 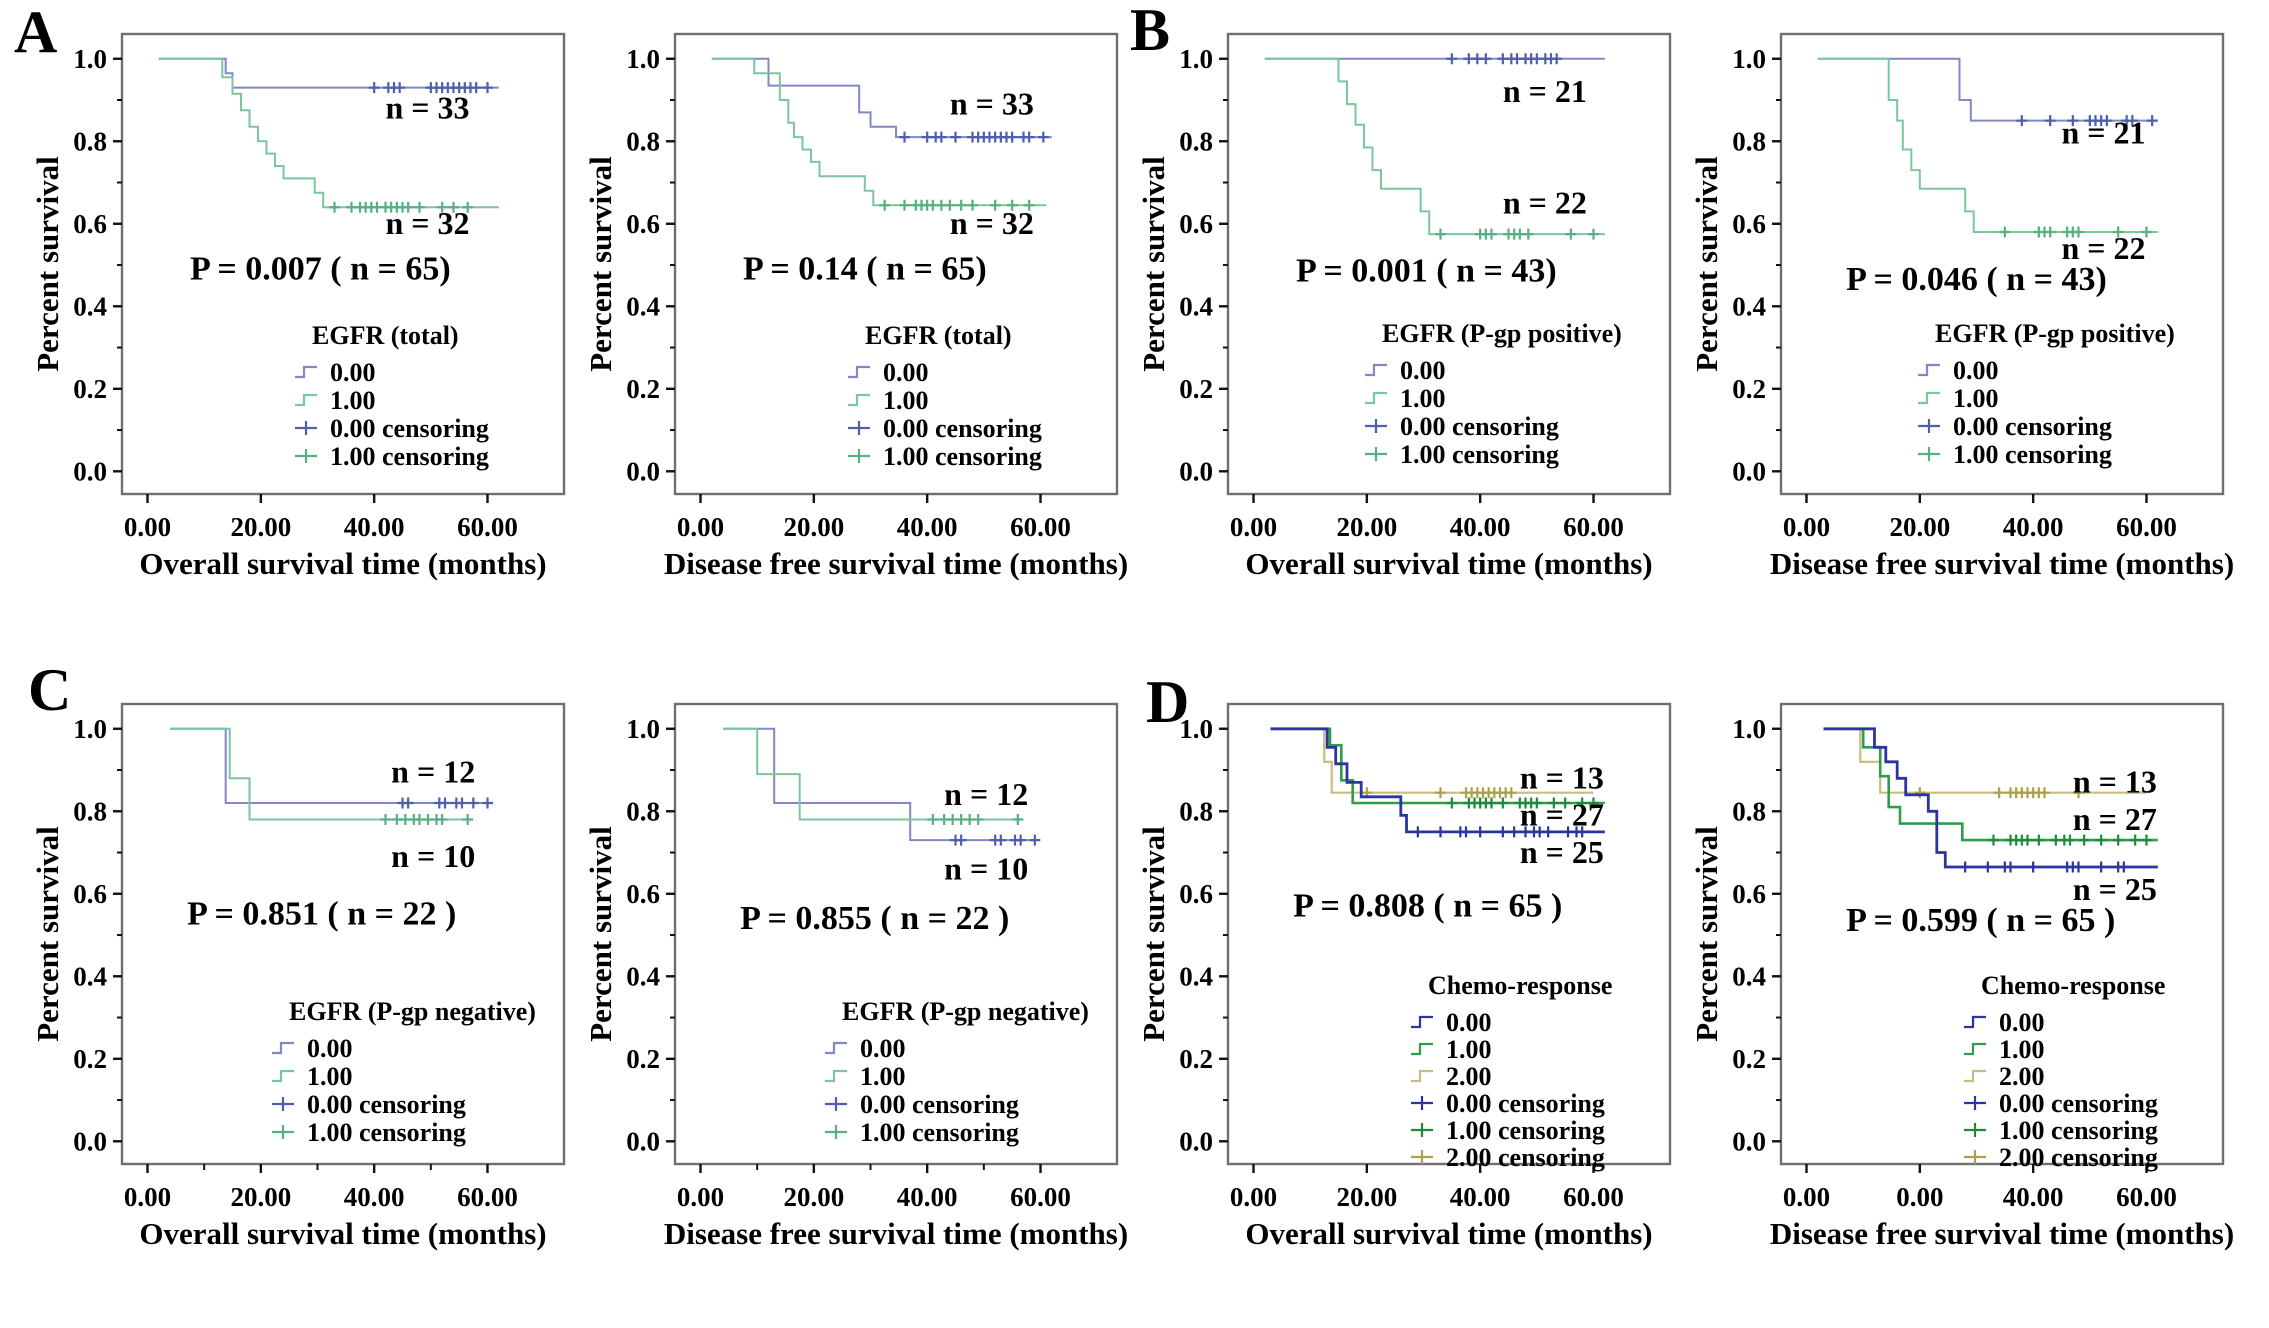 I want to click on annotations: n = 21 n = 22 P = 0.001 ( n = 43), so click(x=1441, y=181).